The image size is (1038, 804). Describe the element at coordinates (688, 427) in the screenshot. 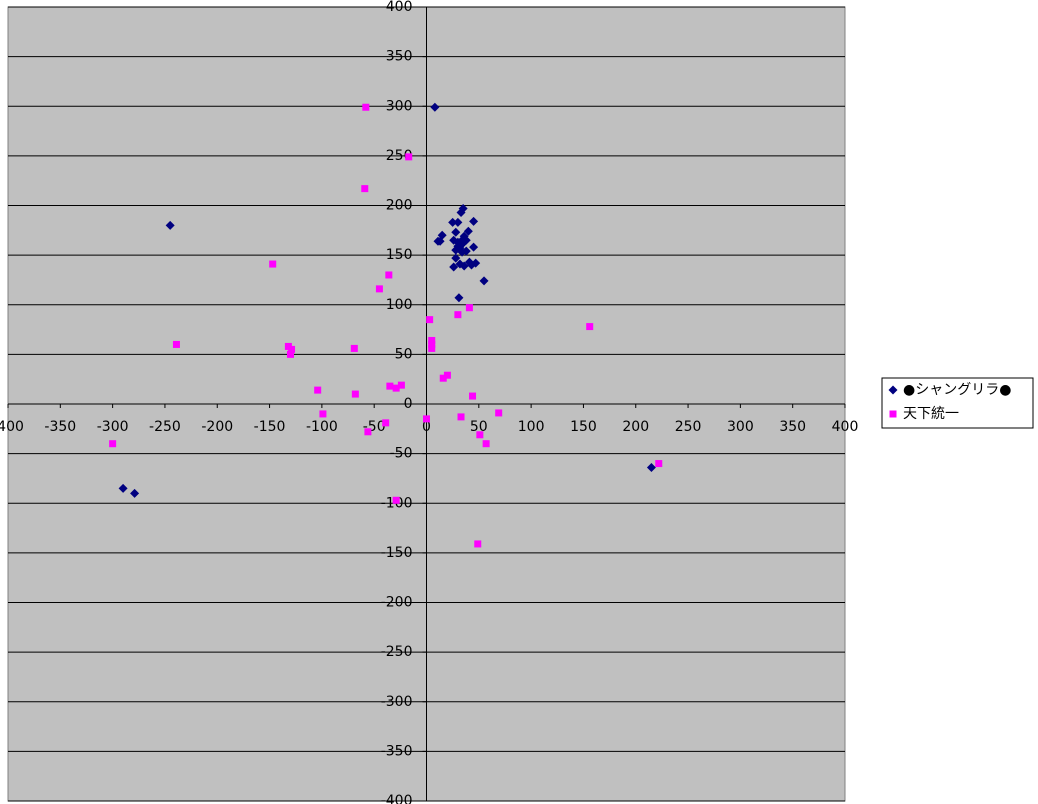

I see `x-tick-label: 250` at that location.